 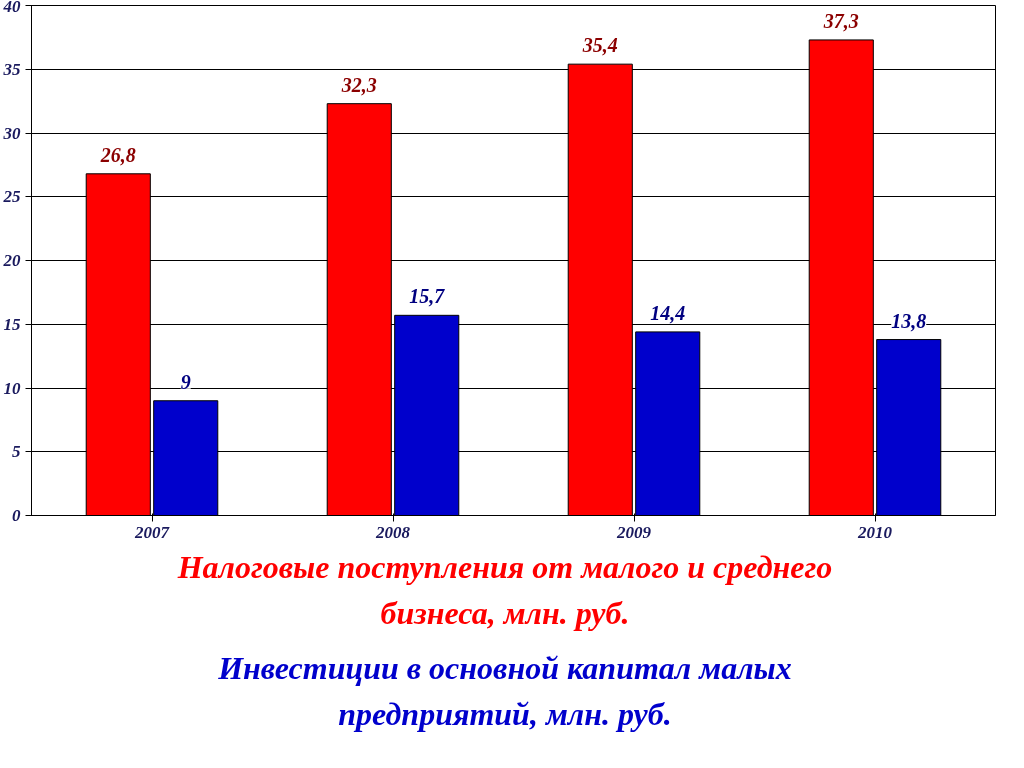 What do you see at coordinates (505, 692) in the screenshot?
I see `text: Инвестиции в основной капитал малых предприятий, млн. руб.` at bounding box center [505, 692].